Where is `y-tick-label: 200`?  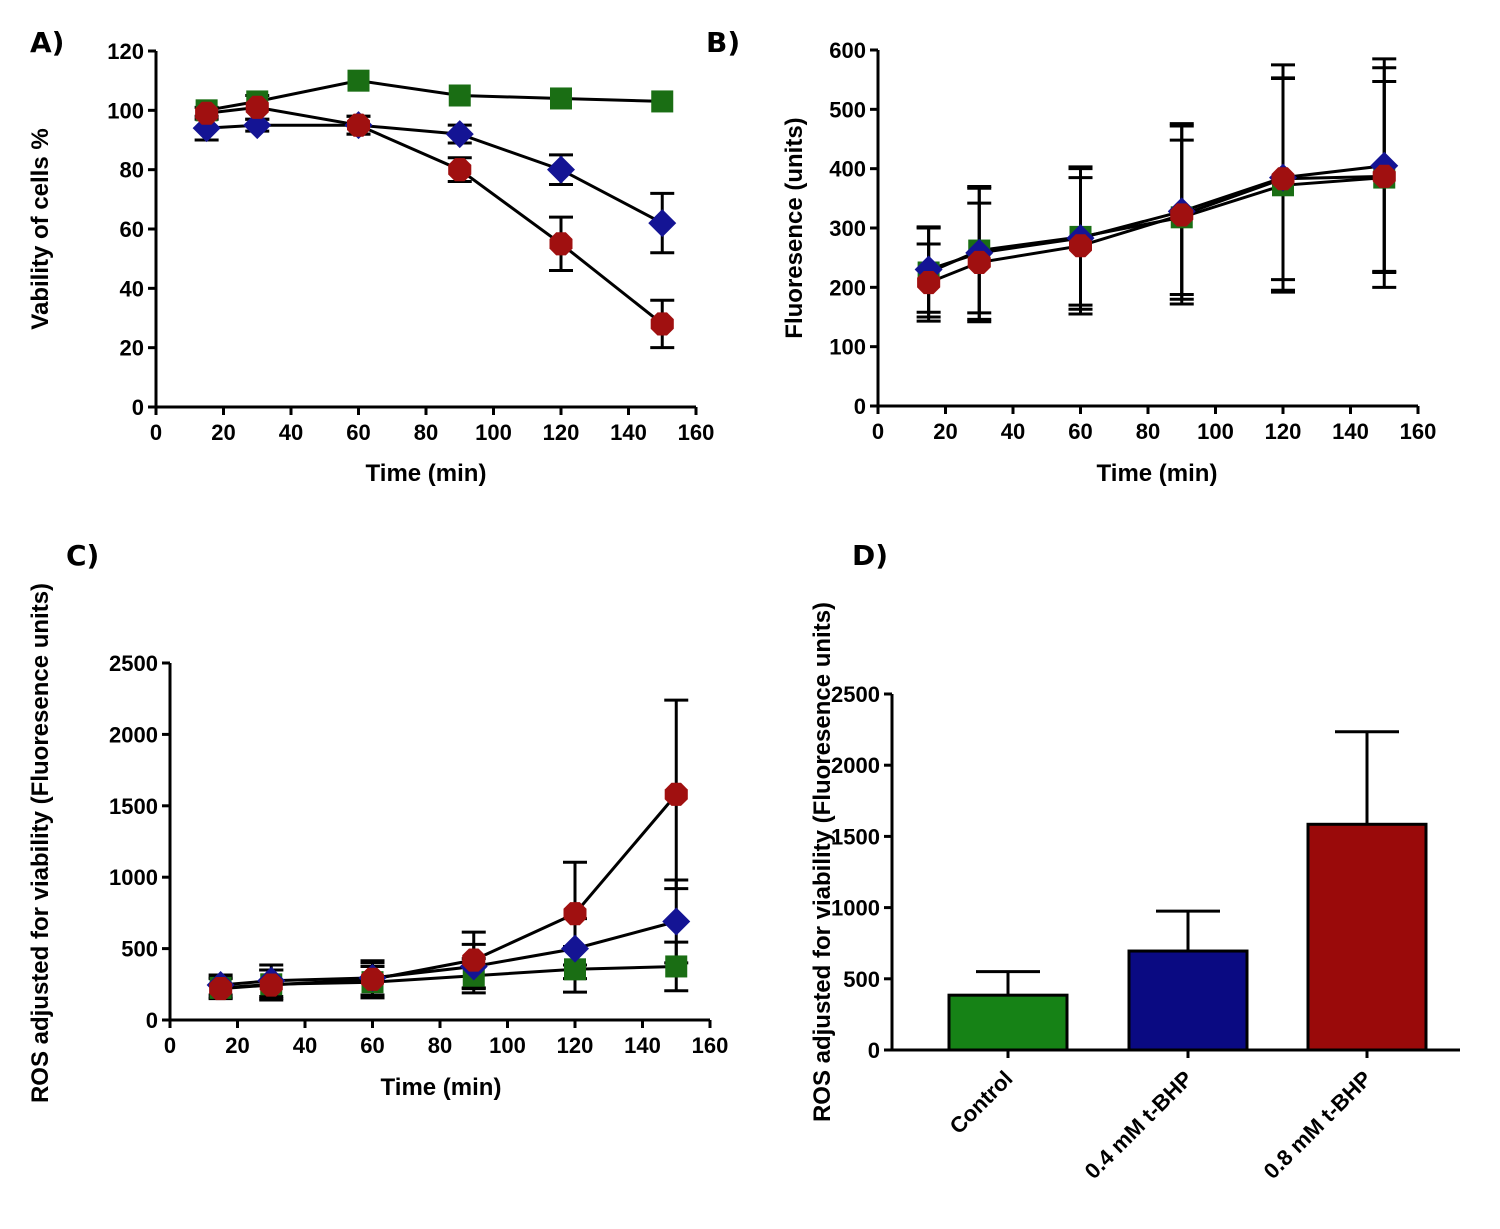
y-tick-label: 200 is located at coordinates (847, 287).